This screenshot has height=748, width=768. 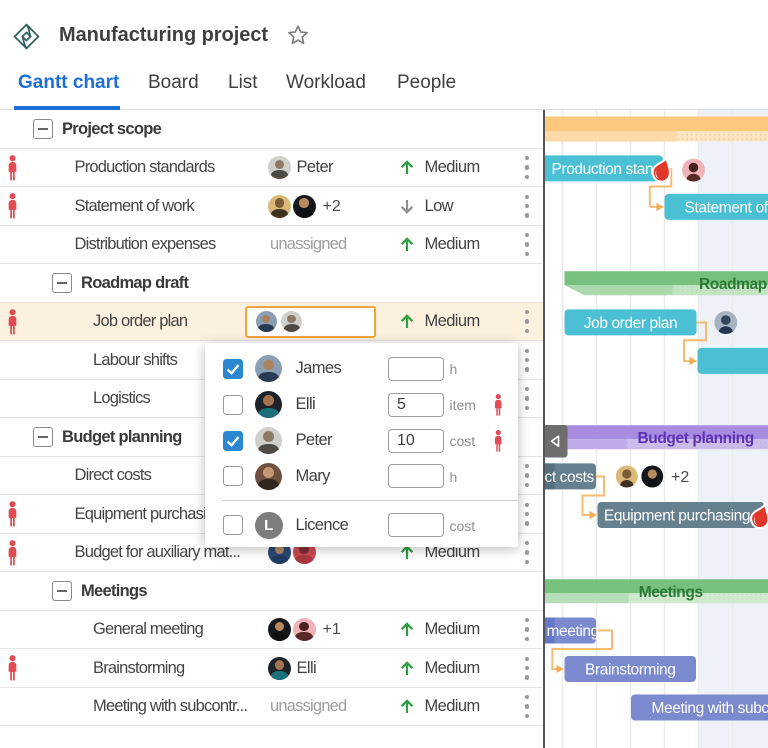 I want to click on svg-text: ct costs, so click(x=569, y=477).